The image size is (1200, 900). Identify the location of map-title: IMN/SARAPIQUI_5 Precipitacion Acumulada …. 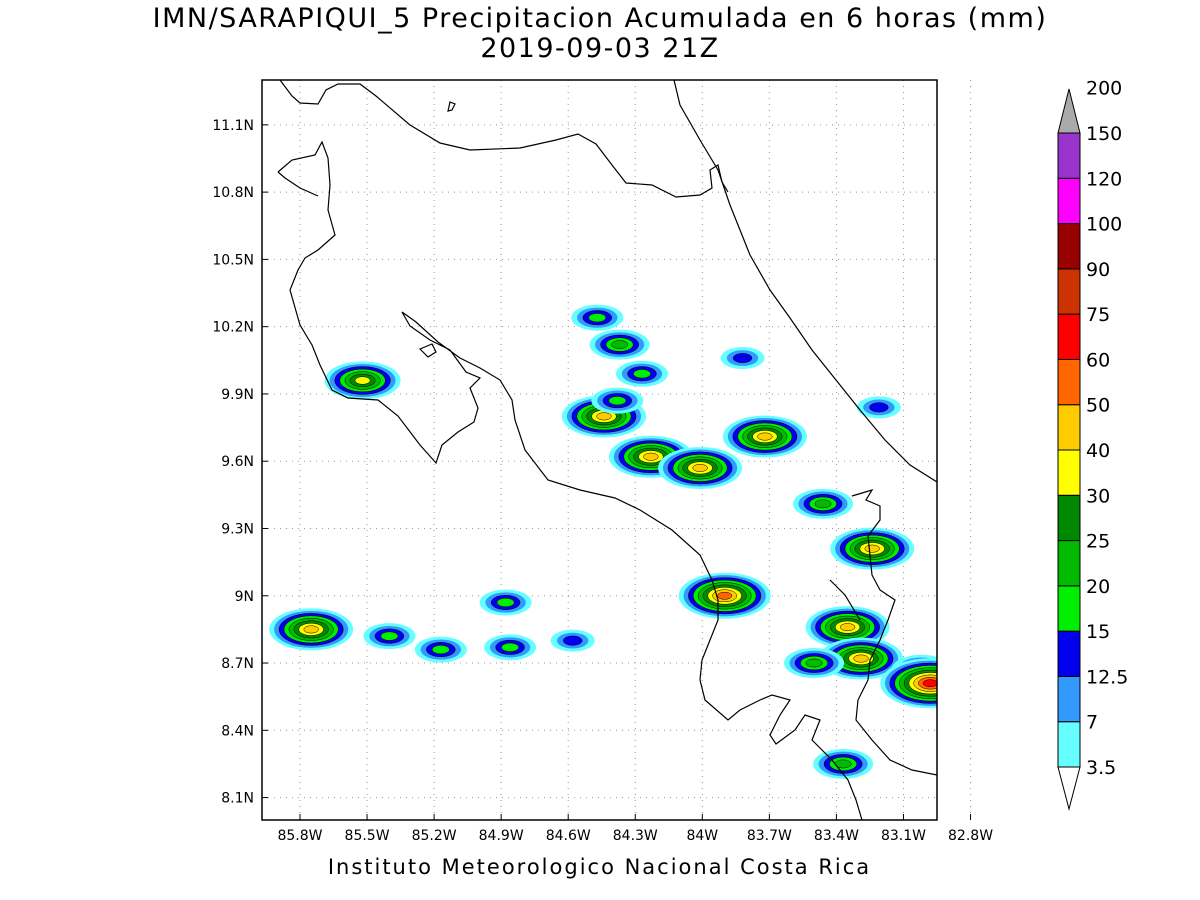
(600, 18).